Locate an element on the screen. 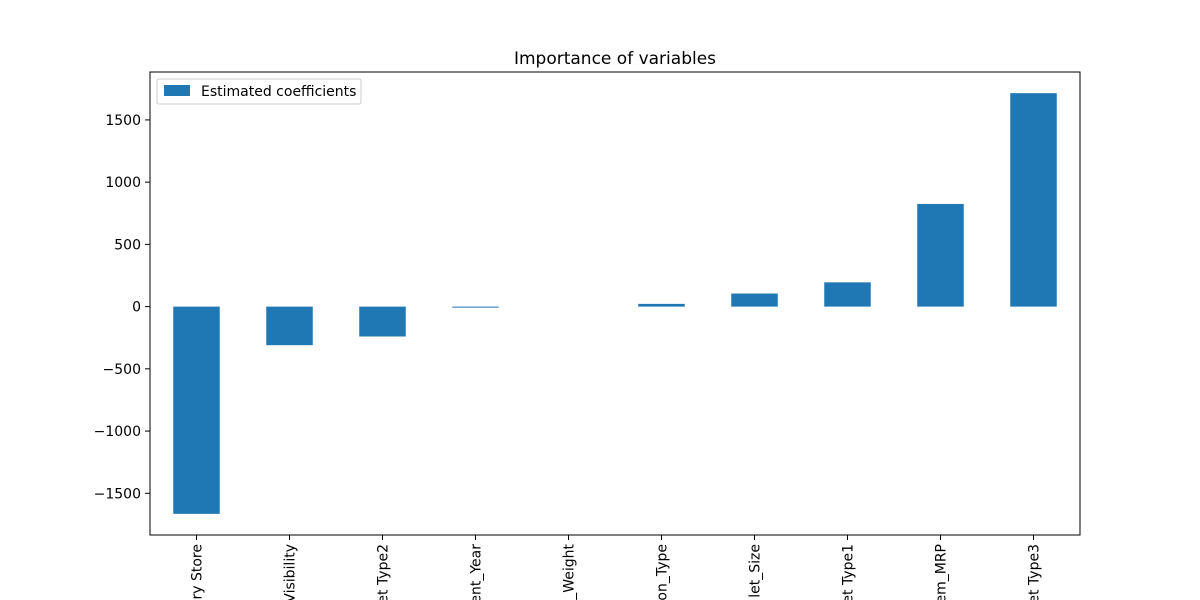  y-tick-label: 1000 is located at coordinates (123, 183).